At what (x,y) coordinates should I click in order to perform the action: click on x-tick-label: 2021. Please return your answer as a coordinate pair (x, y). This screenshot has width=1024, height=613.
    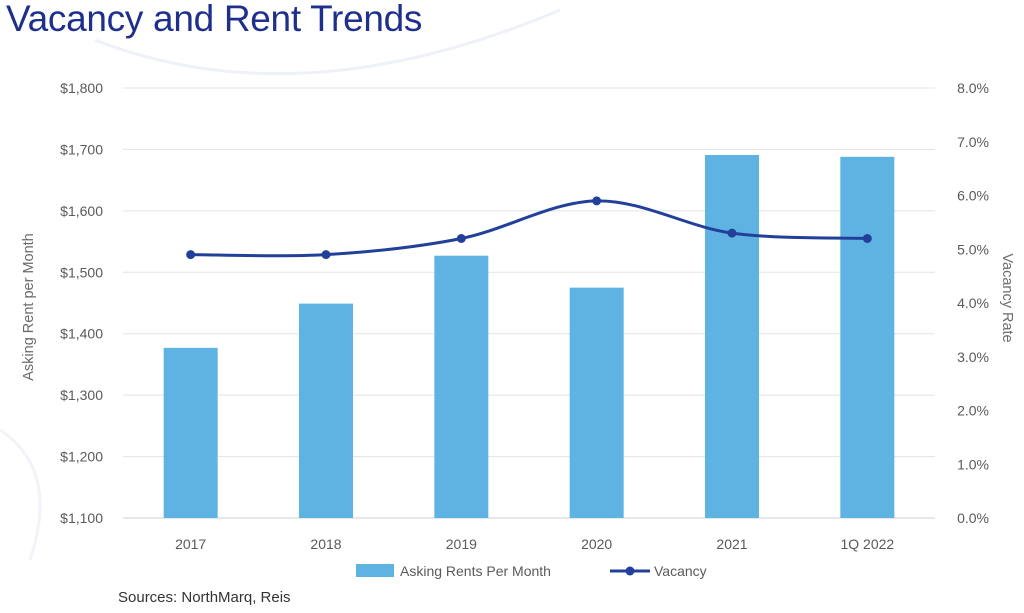
    Looking at the image, I should click on (731, 544).